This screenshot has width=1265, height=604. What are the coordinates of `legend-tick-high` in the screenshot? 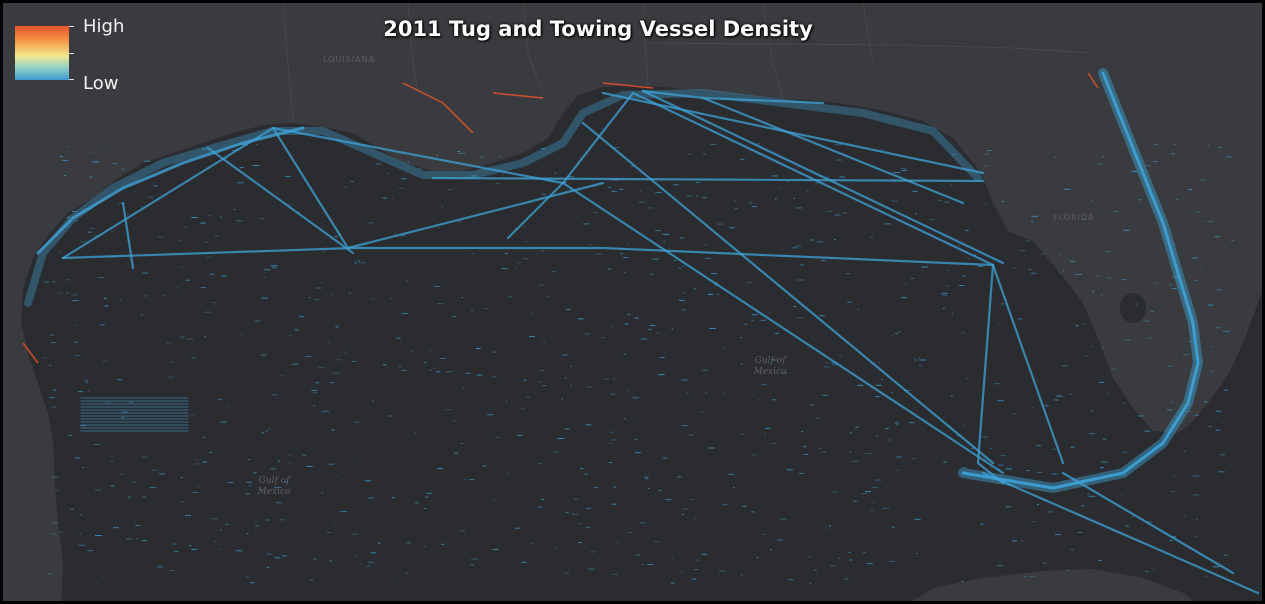 It's located at (71, 26).